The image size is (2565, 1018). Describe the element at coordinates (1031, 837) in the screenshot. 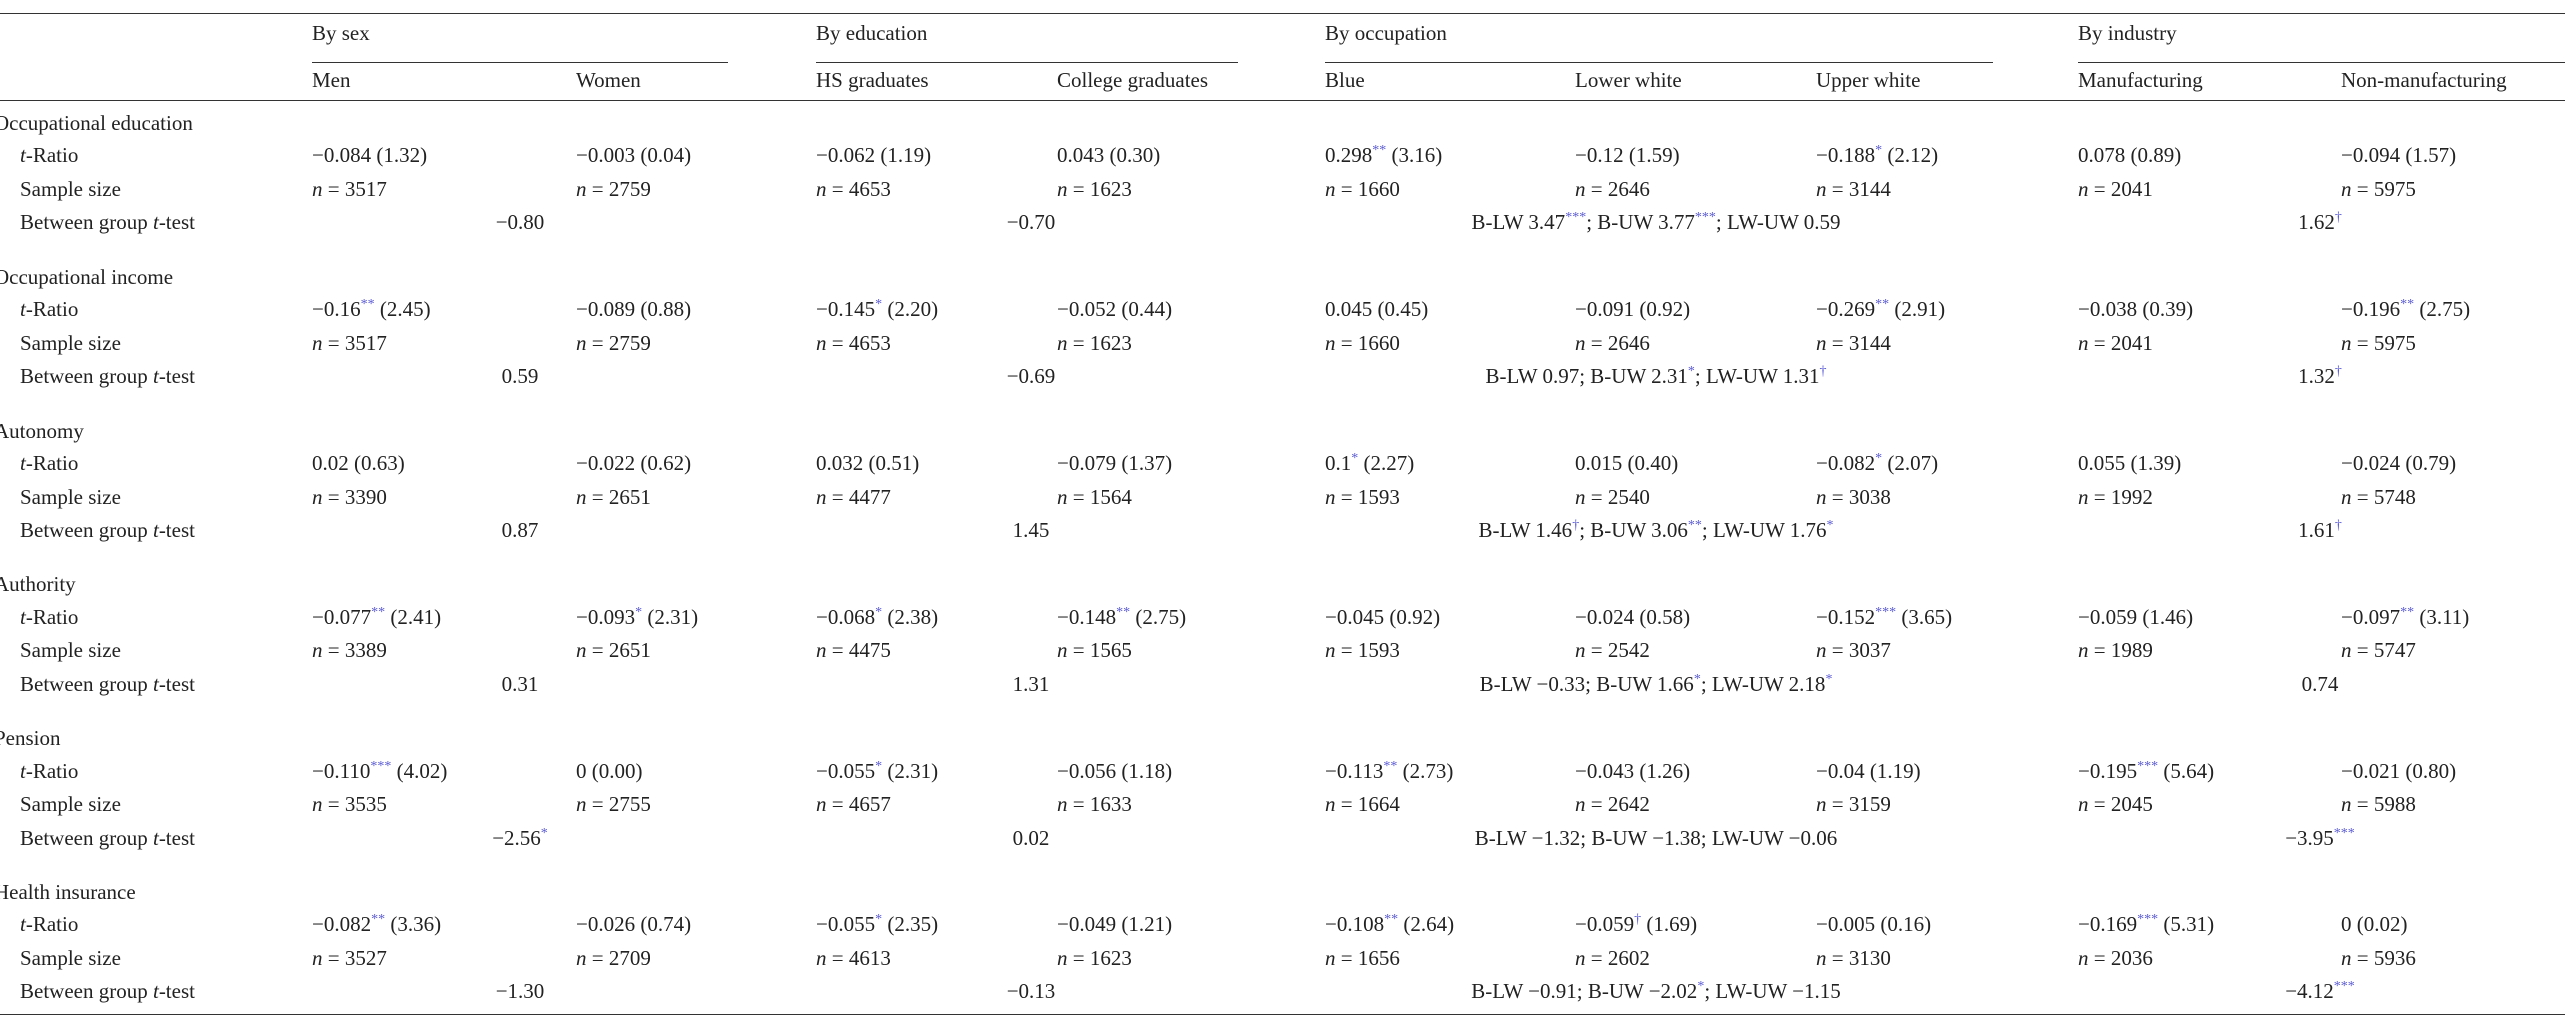

I see `cell-text: 0.02` at that location.